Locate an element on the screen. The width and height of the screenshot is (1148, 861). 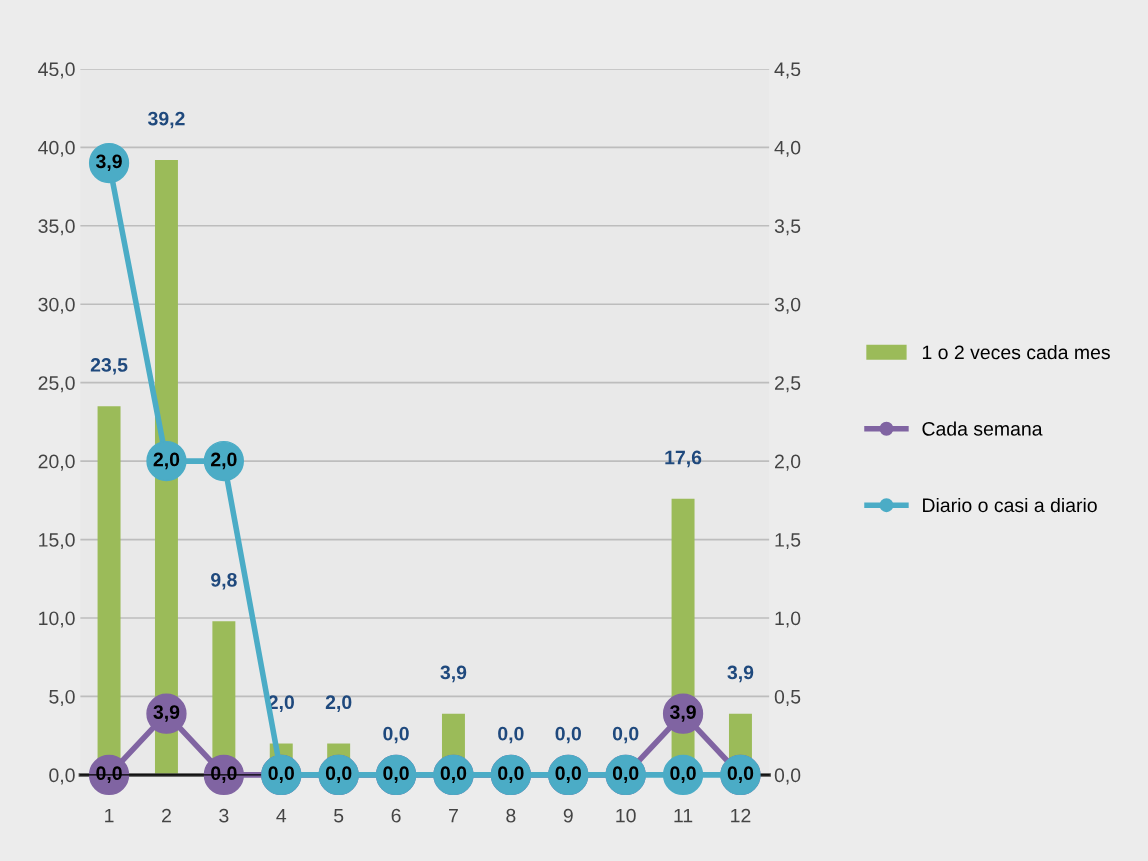
x-tick-label: 10 is located at coordinates (626, 815).